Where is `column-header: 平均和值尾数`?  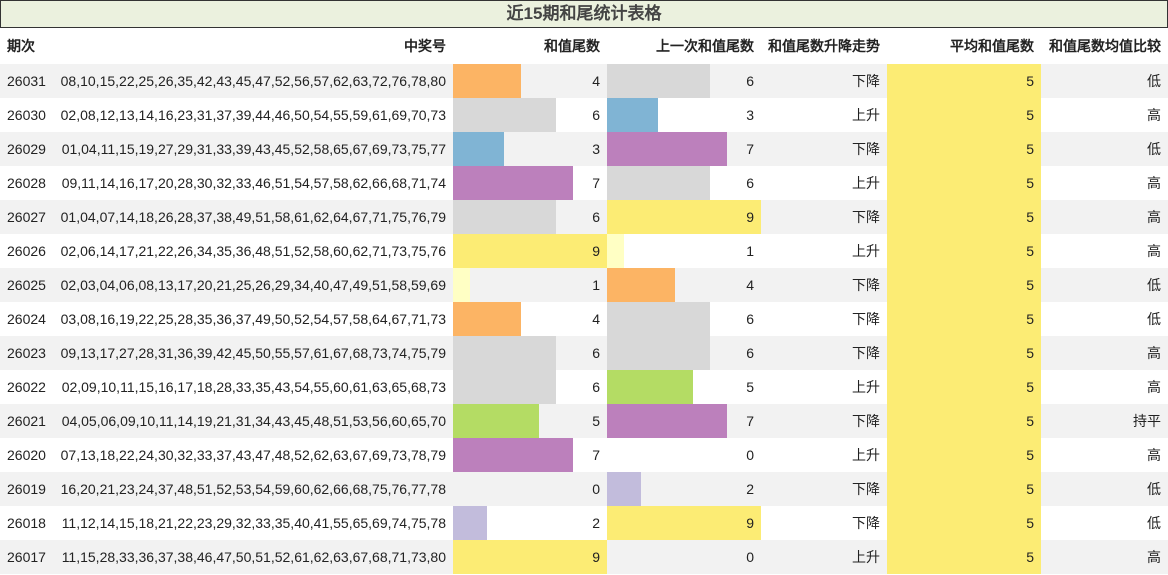 column-header: 平均和值尾数 is located at coordinates (992, 46).